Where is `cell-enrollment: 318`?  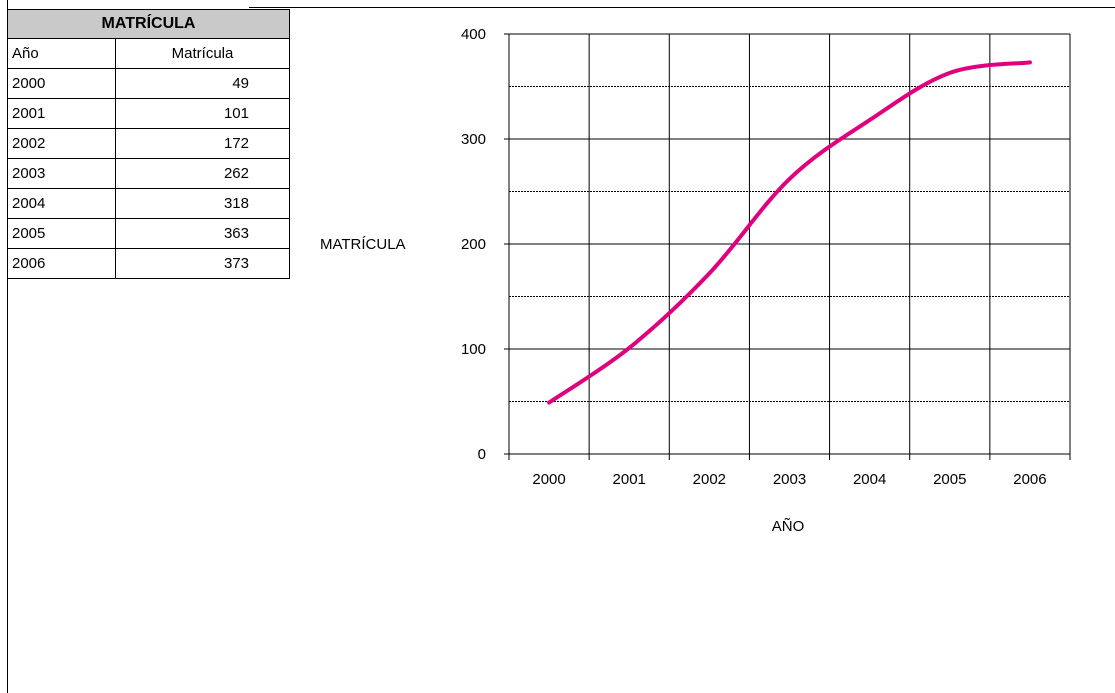 cell-enrollment: 318 is located at coordinates (202, 203).